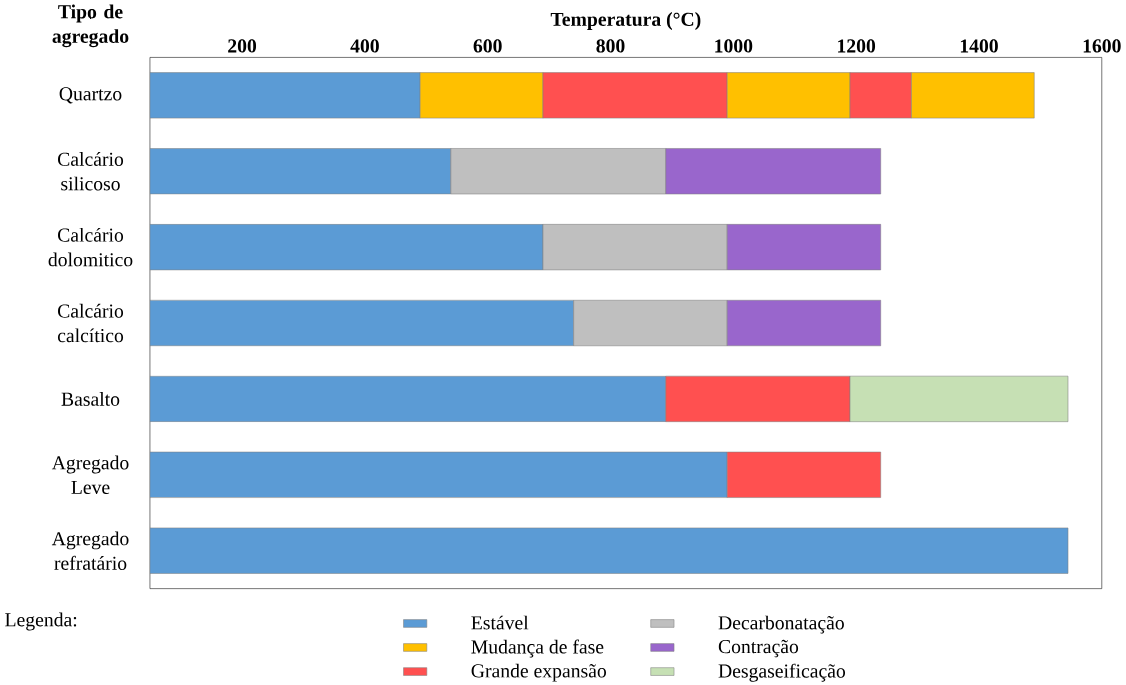 The image size is (1126, 685). Describe the element at coordinates (90, 399) in the screenshot. I see `y-tick-label: Basalto` at that location.